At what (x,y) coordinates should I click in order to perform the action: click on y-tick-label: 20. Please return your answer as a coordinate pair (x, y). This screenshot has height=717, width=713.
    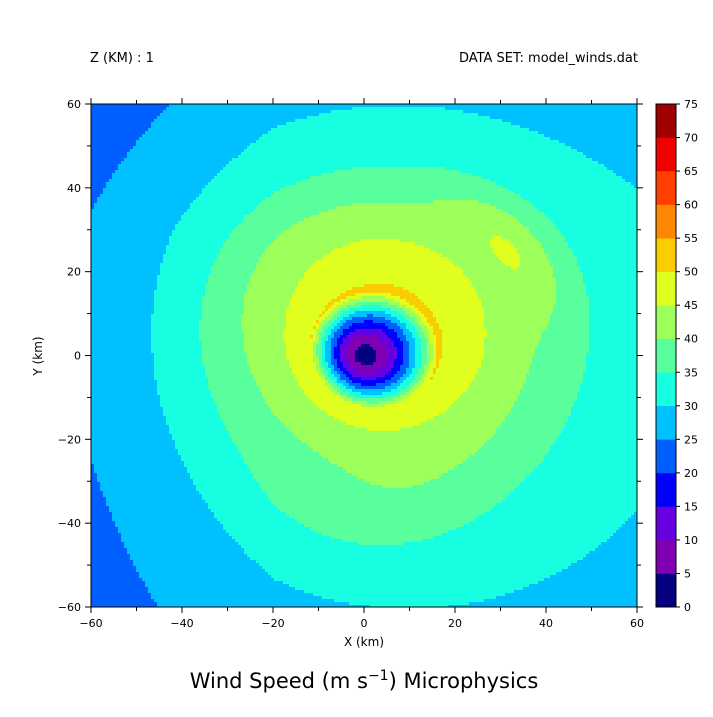
    Looking at the image, I should click on (74, 272).